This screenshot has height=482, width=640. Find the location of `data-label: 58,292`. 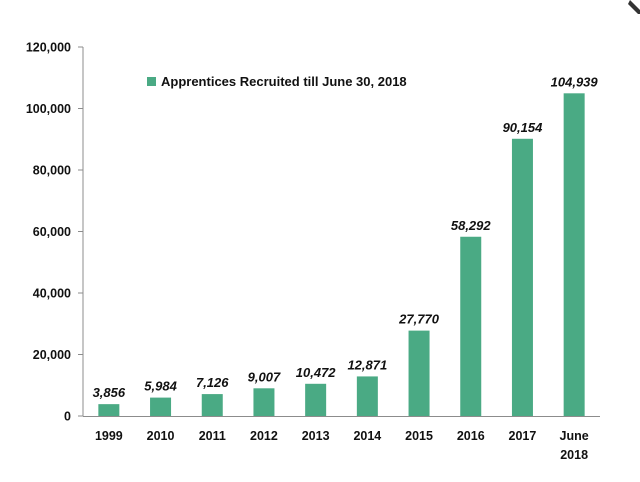

data-label: 58,292 is located at coordinates (471, 225).